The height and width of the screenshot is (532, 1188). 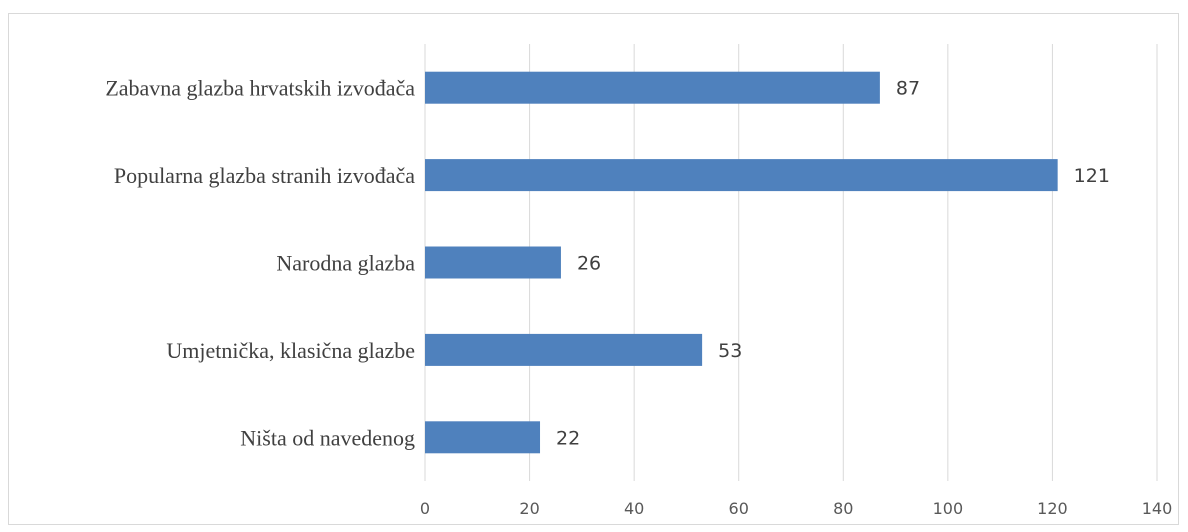 I want to click on data-label: 22, so click(x=568, y=438).